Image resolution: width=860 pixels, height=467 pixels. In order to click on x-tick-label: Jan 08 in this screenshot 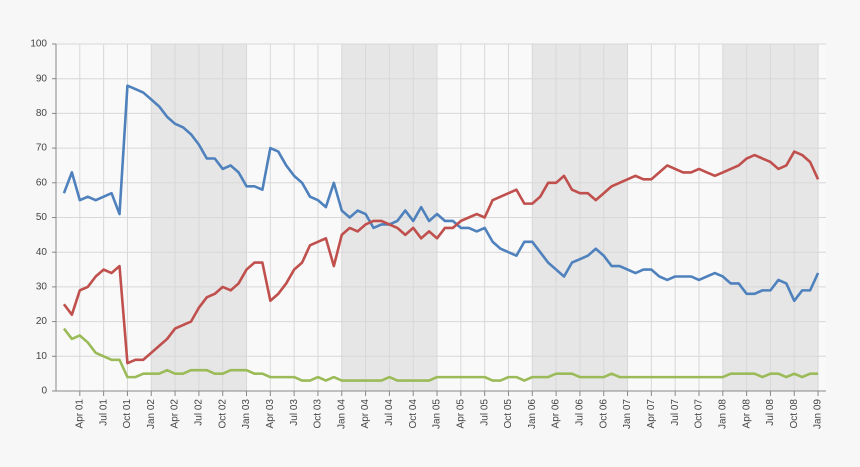, I will do `click(722, 414)`.